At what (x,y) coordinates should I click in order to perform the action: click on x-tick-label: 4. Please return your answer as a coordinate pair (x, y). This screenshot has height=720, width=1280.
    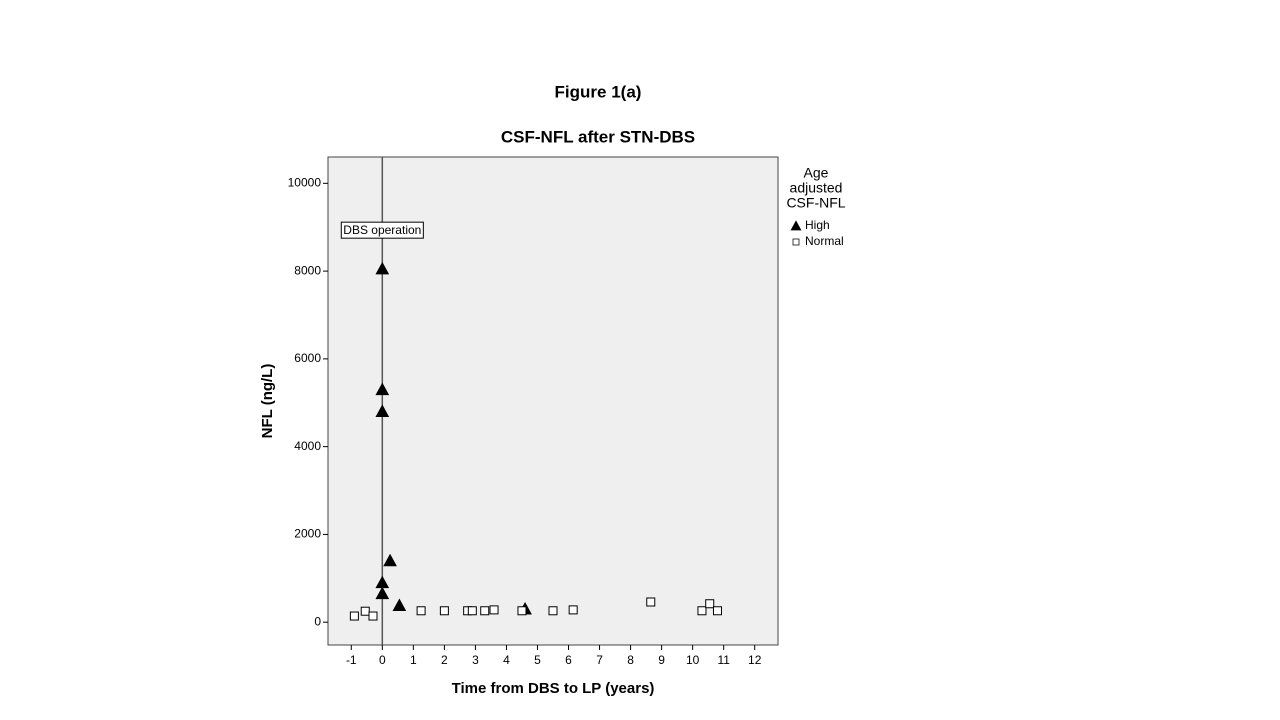
    Looking at the image, I should click on (506, 660).